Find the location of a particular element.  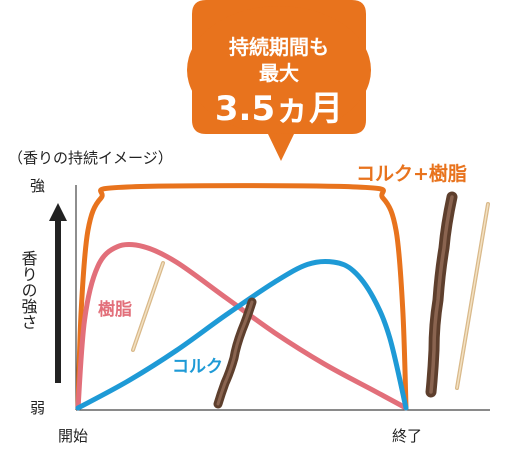

callout-bubble-body is located at coordinates (279, 70).